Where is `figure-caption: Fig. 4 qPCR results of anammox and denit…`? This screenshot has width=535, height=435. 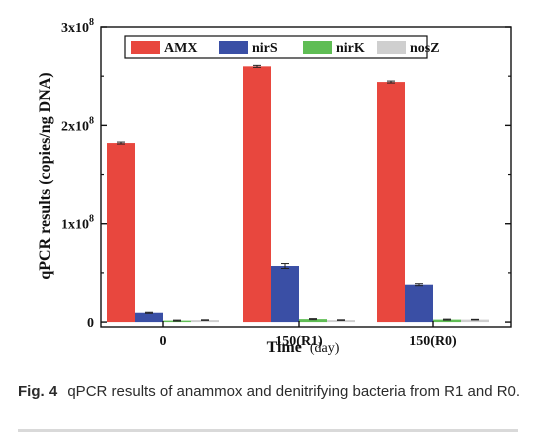
figure-caption: Fig. 4 qPCR results of anammox and denit… is located at coordinates (270, 391).